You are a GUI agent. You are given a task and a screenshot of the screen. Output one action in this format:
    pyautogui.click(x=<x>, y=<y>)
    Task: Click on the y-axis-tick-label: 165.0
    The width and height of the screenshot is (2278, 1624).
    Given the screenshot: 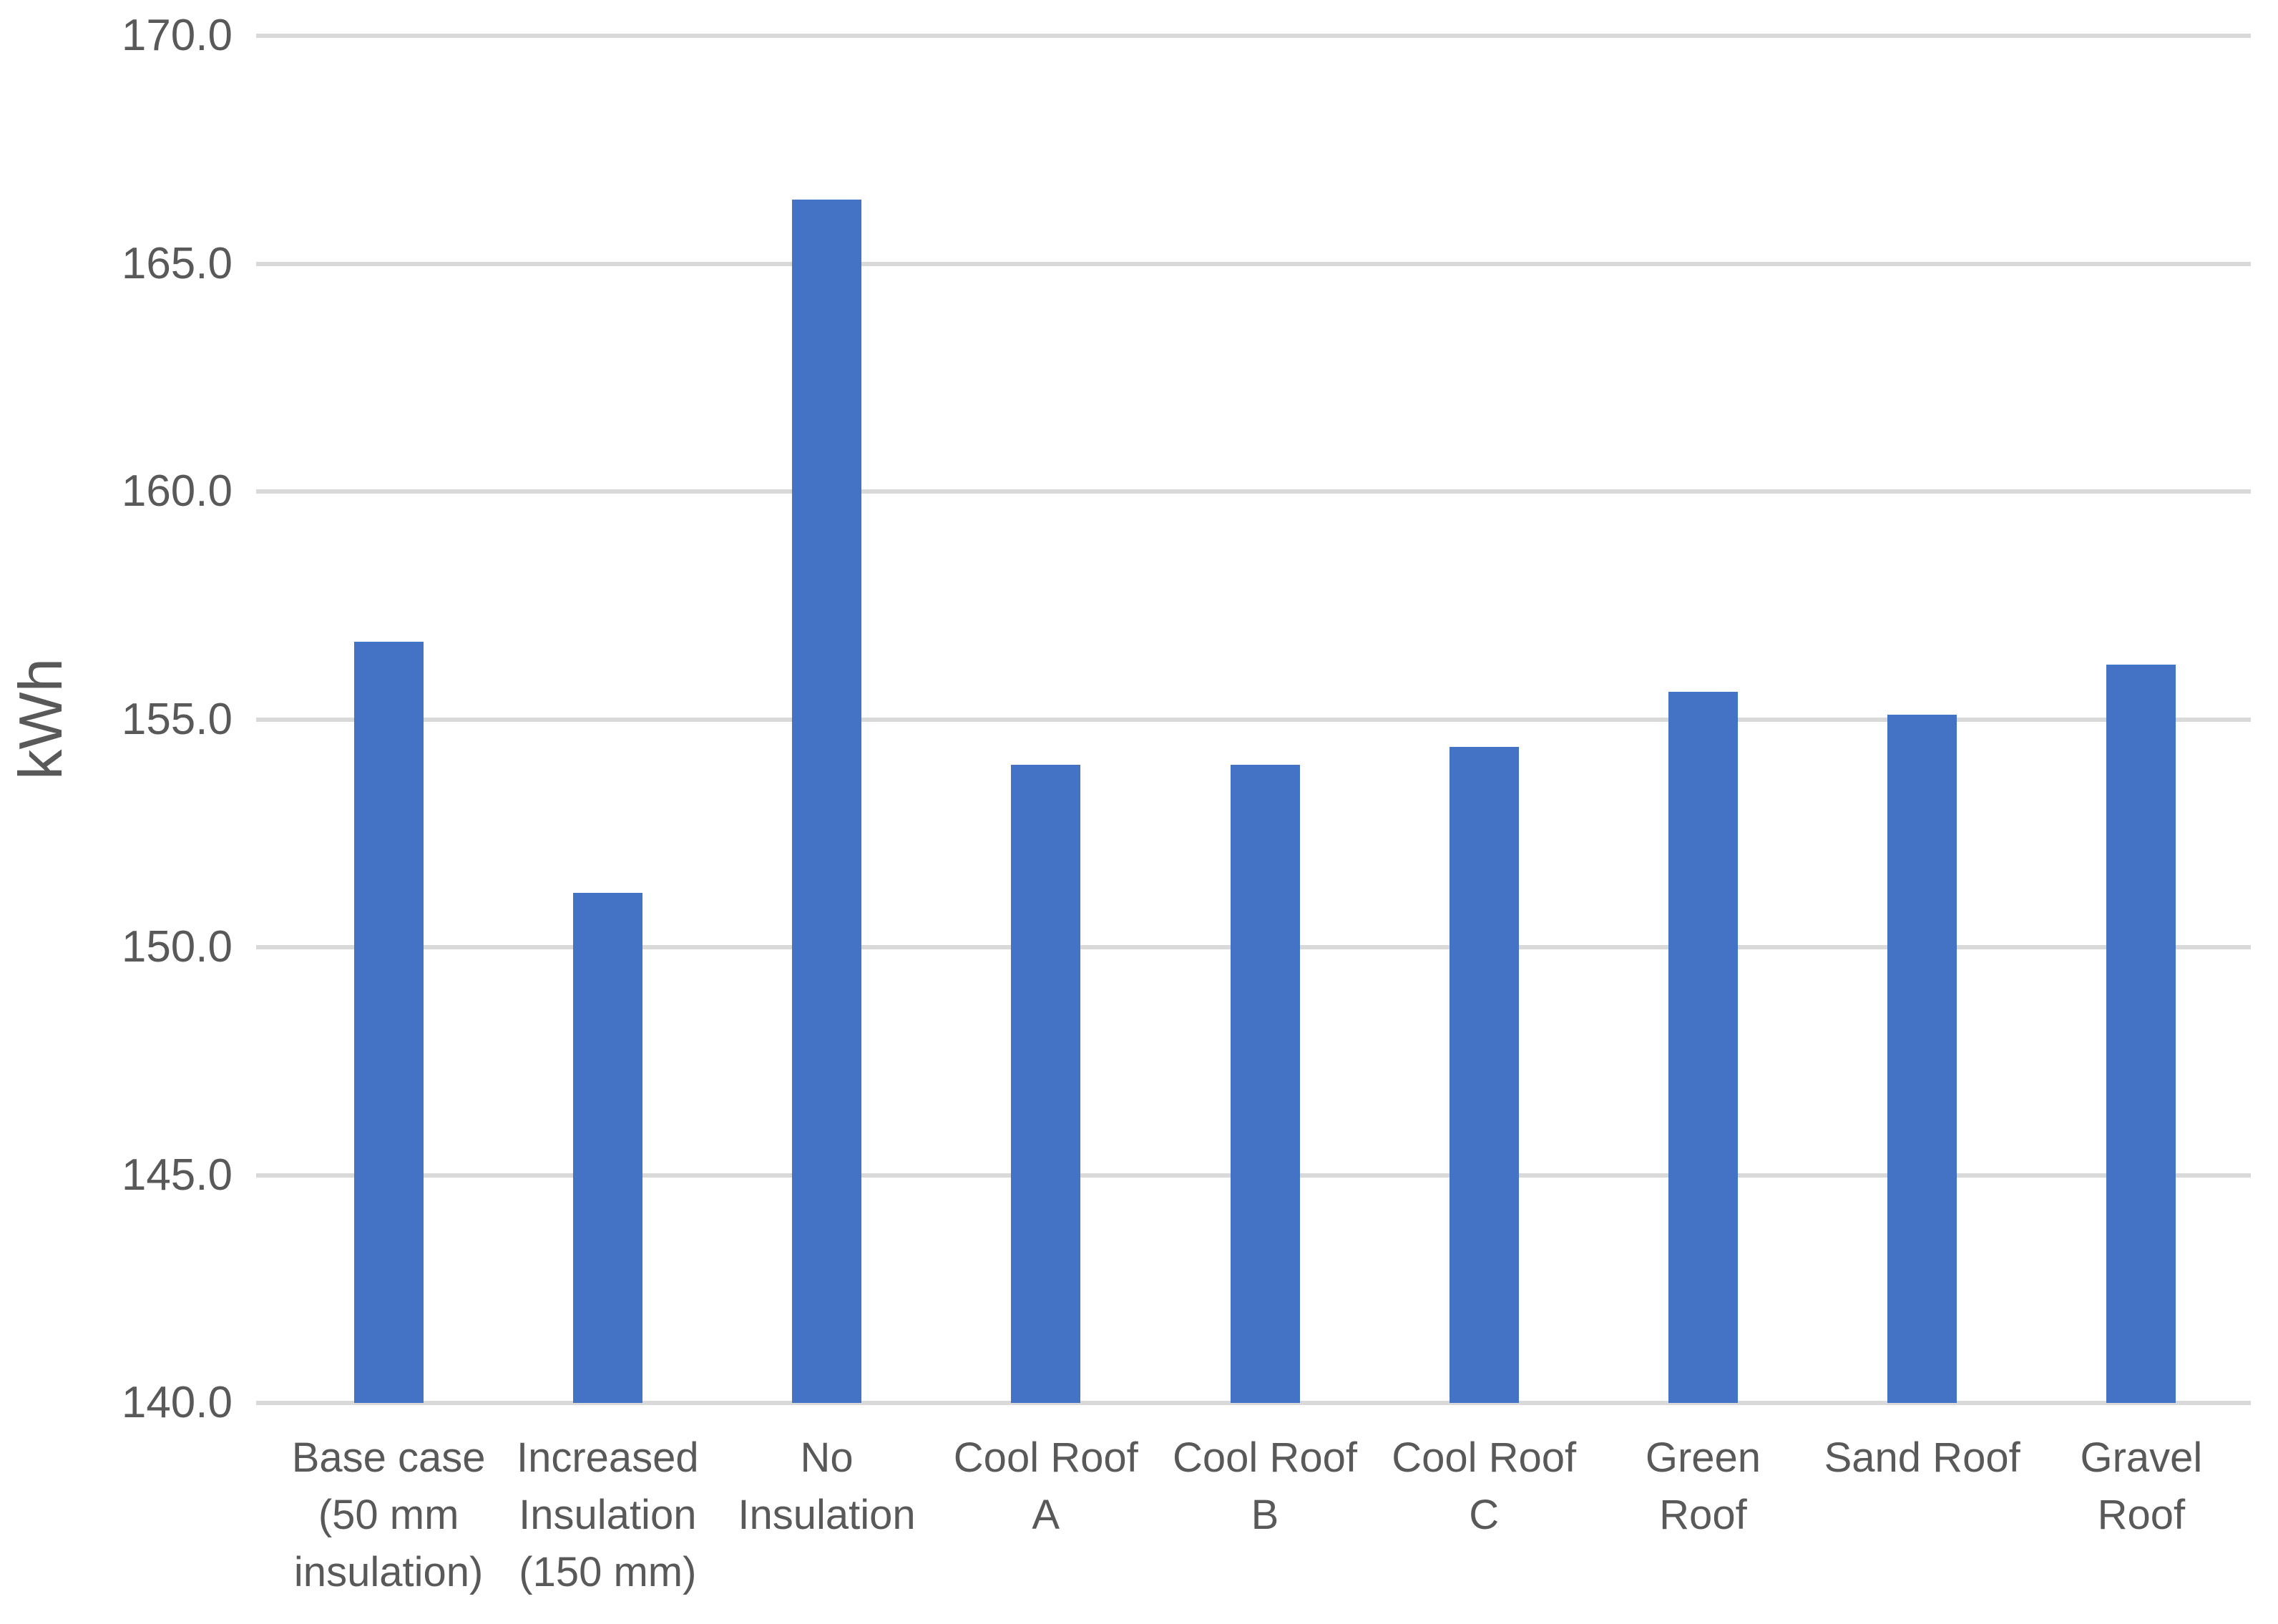 What is the action you would take?
    pyautogui.click(x=177, y=263)
    